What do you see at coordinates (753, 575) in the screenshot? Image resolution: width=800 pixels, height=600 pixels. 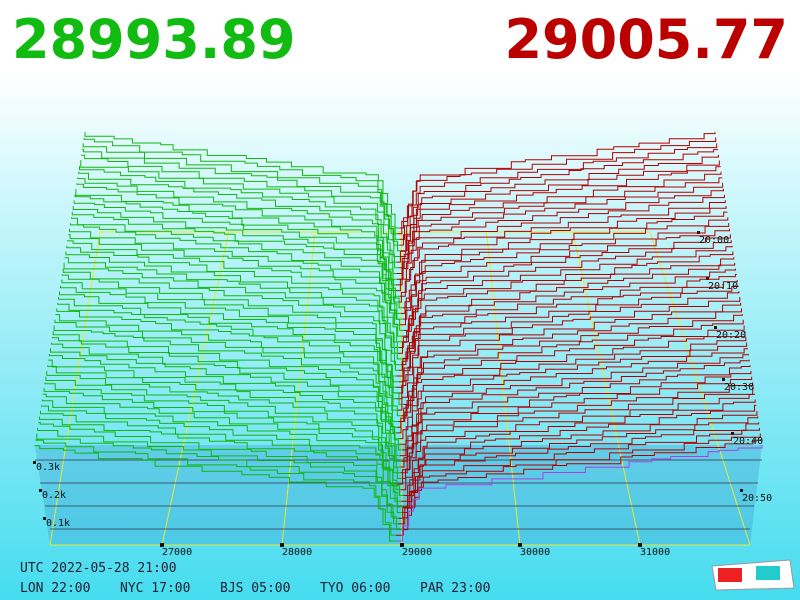 I see `3d-glasses-icon` at bounding box center [753, 575].